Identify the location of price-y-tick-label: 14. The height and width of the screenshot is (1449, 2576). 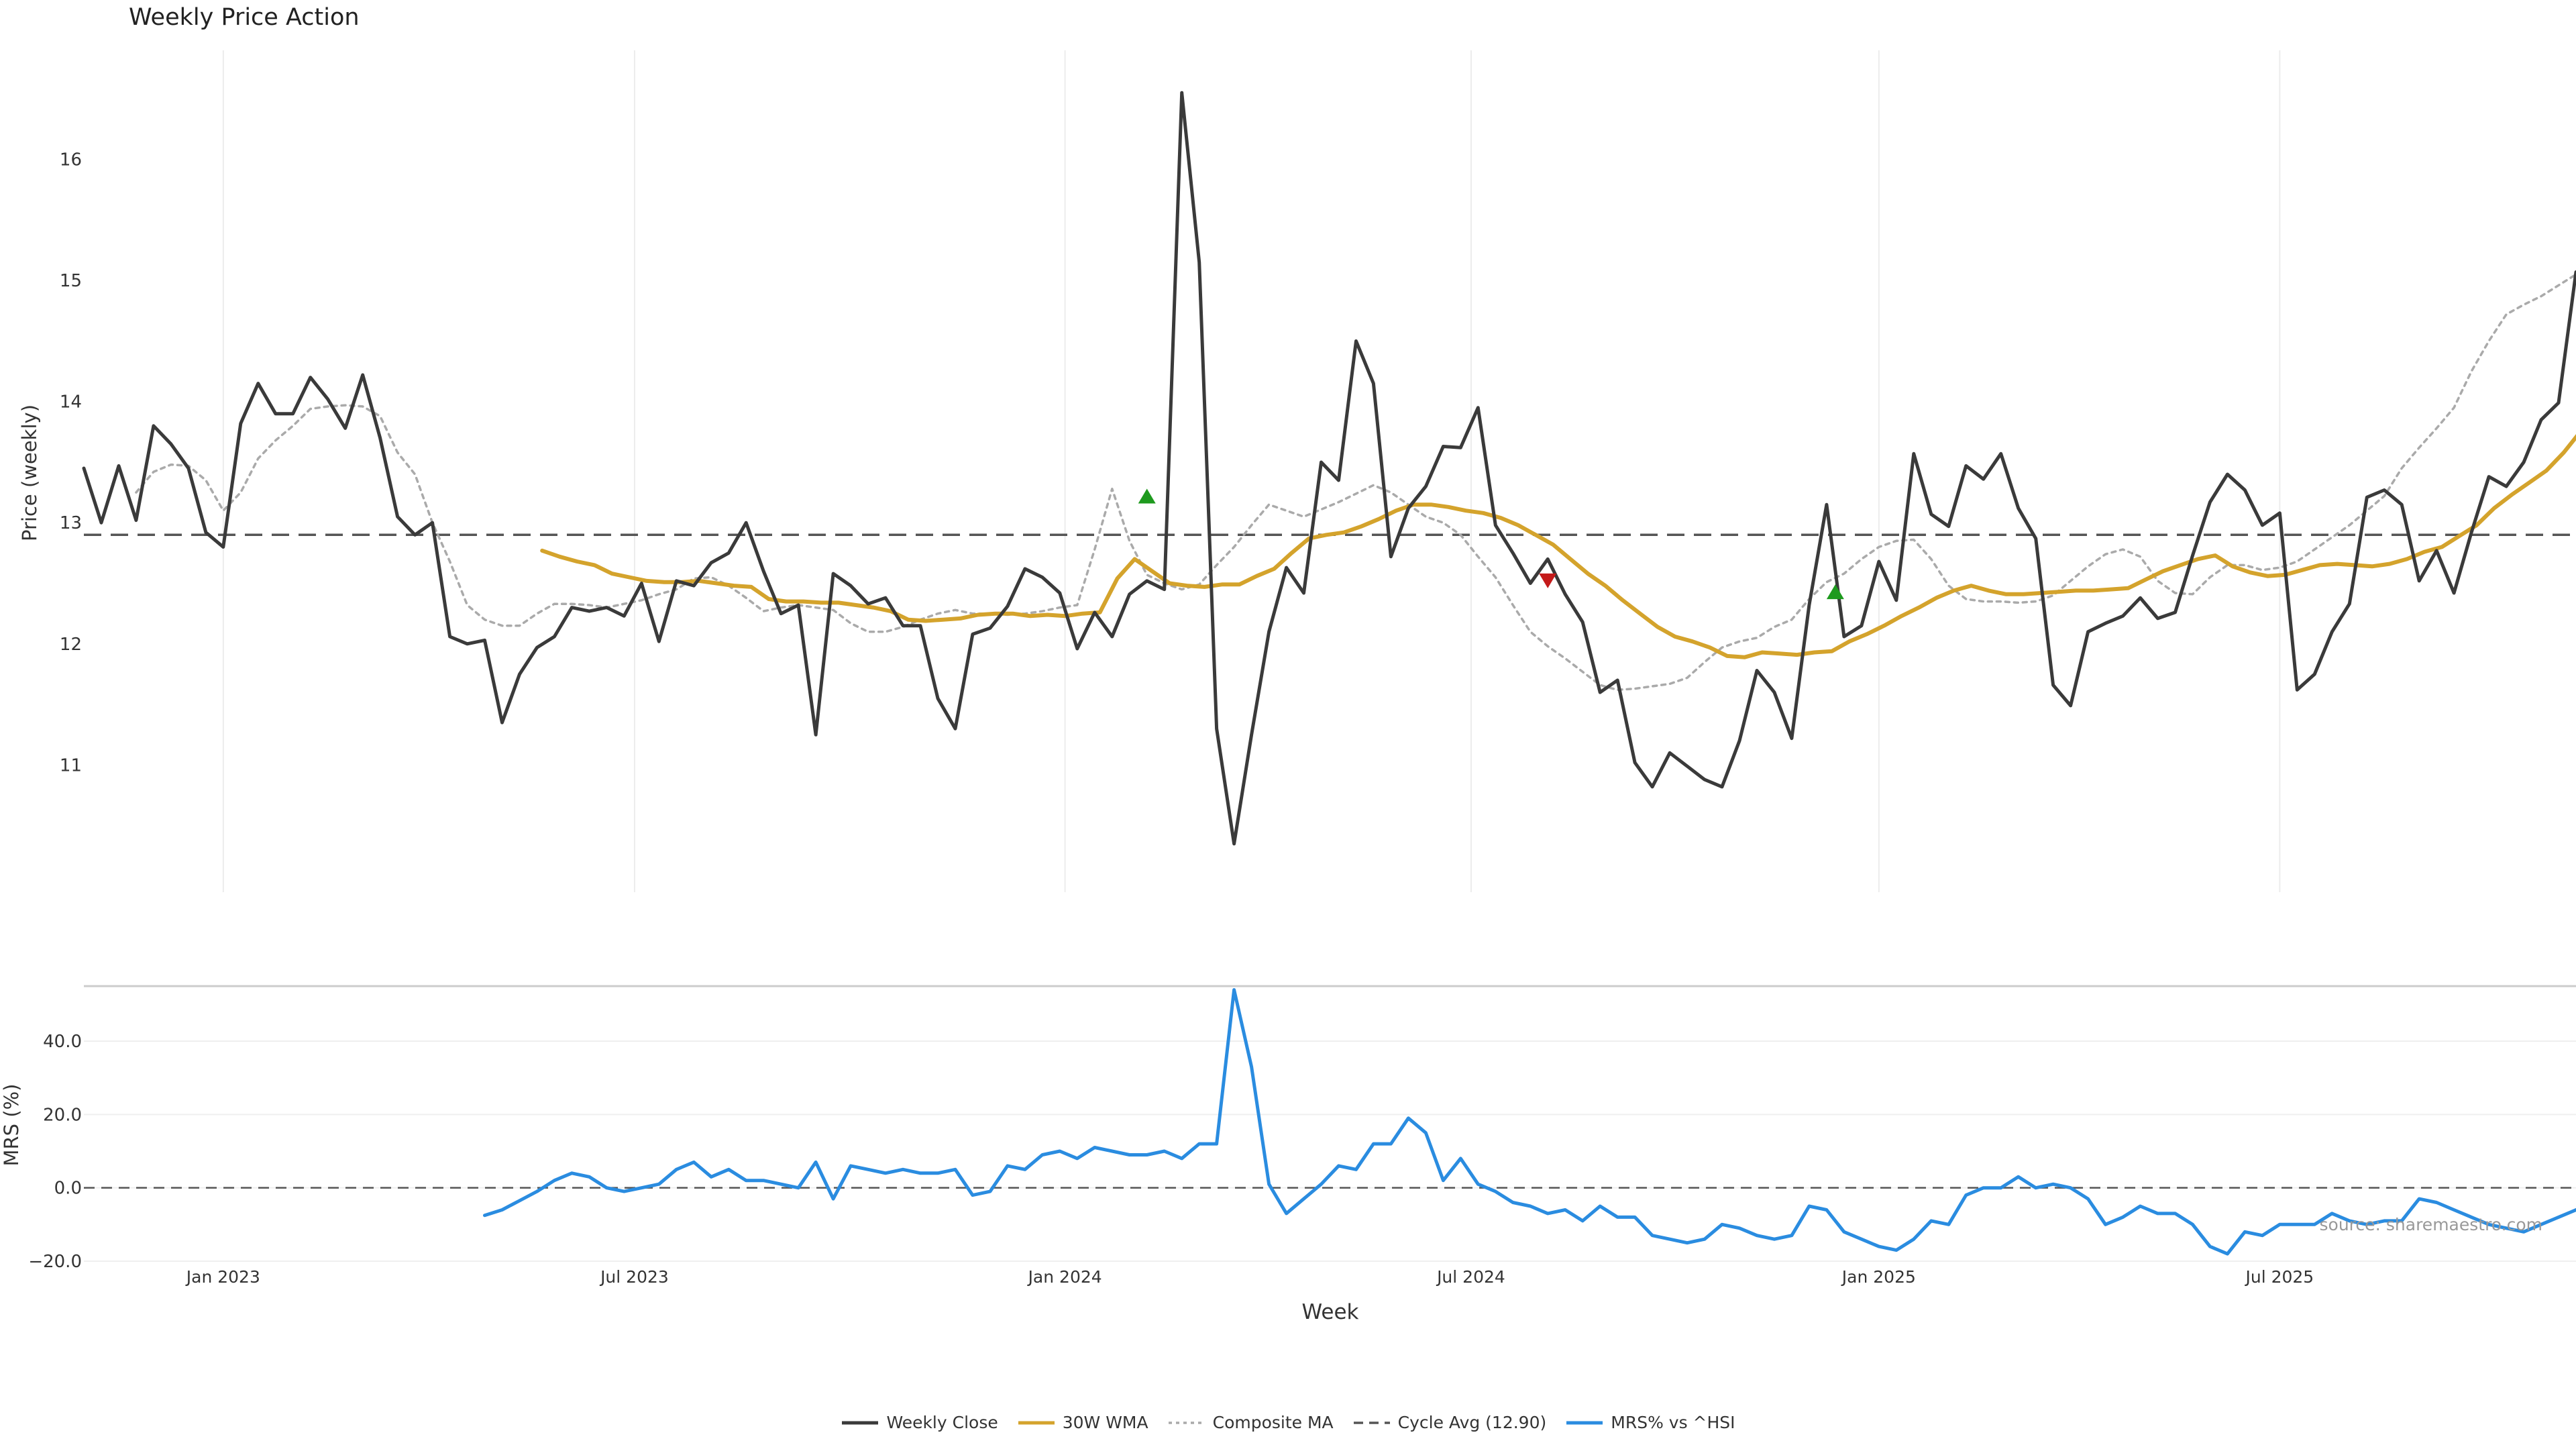
(71, 402).